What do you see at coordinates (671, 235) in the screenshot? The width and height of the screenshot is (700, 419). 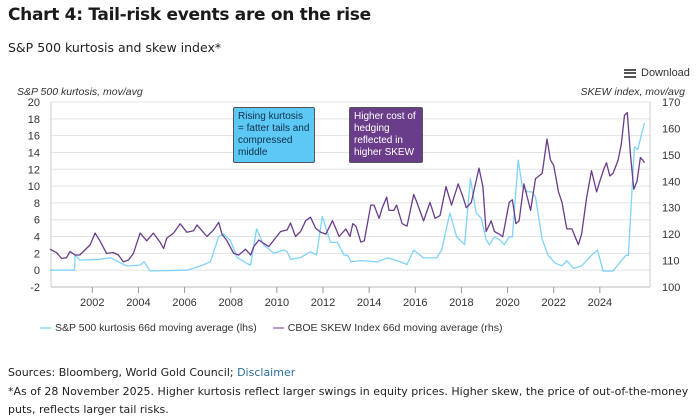 I see `right-tick-label: 120` at bounding box center [671, 235].